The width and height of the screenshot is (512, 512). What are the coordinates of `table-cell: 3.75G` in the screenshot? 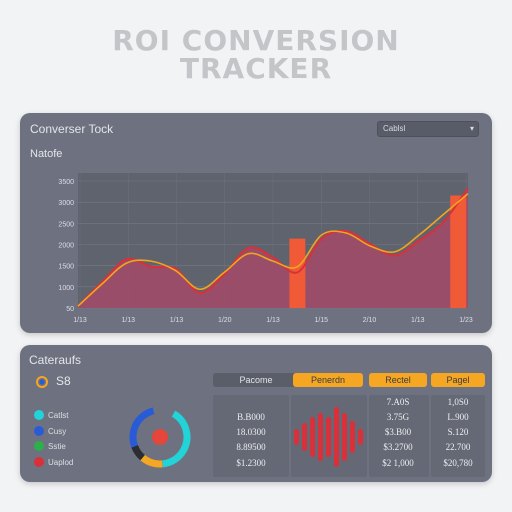 It's located at (398, 417).